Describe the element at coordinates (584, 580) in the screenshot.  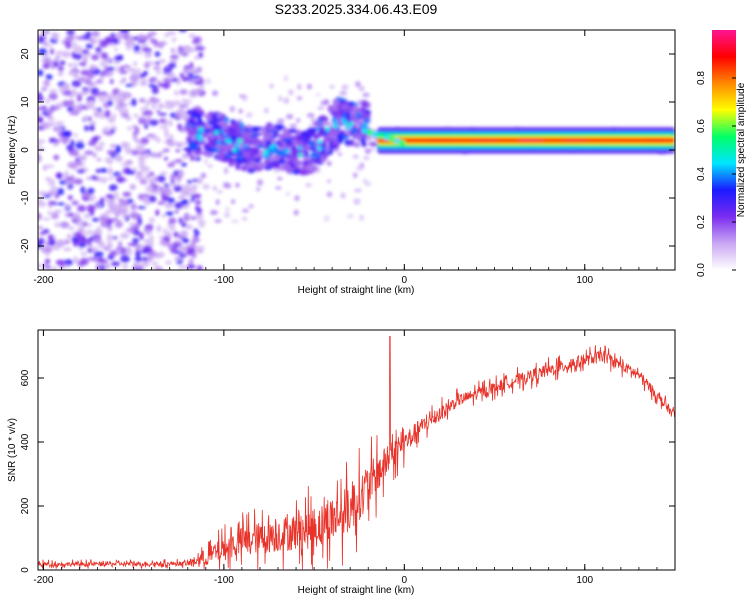
I see `snr-x-tick-label: 100` at that location.